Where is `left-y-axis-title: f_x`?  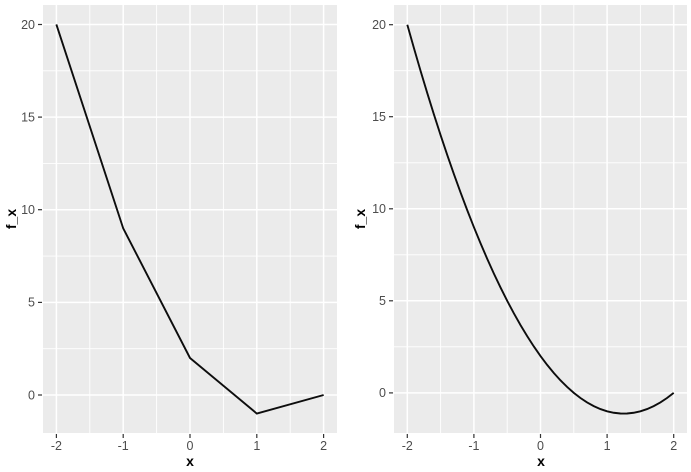 left-y-axis-title: f_x is located at coordinates (11, 219).